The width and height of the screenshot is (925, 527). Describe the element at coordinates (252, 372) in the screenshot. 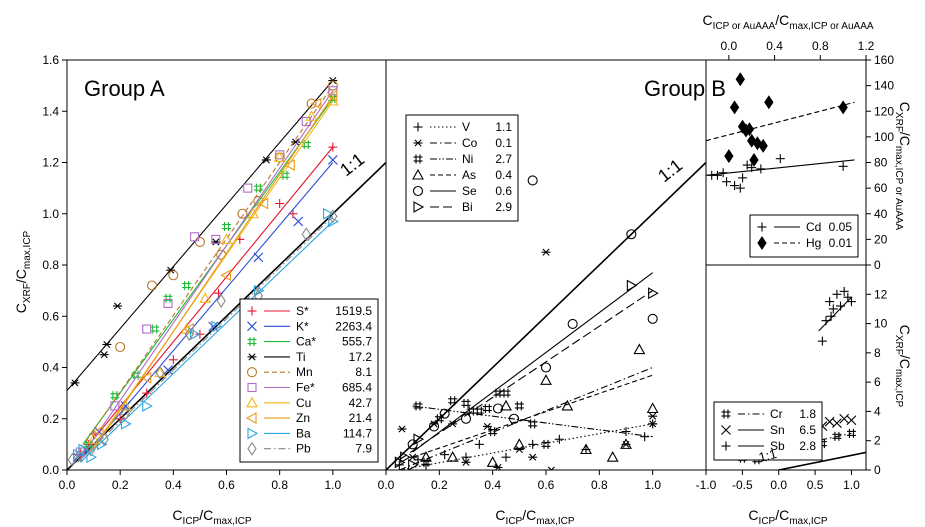

I see `group-a-legend-mn-marker-shape` at that location.